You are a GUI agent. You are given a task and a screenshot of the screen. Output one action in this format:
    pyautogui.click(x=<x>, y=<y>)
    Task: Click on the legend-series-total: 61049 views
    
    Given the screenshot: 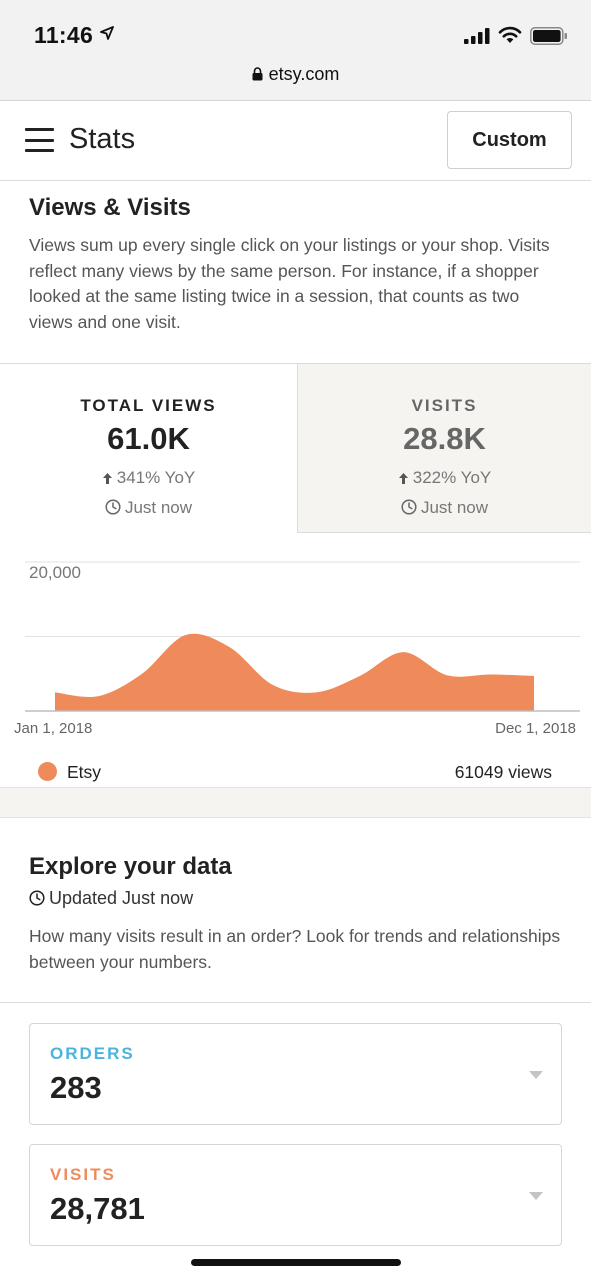 What is the action you would take?
    pyautogui.click(x=503, y=772)
    